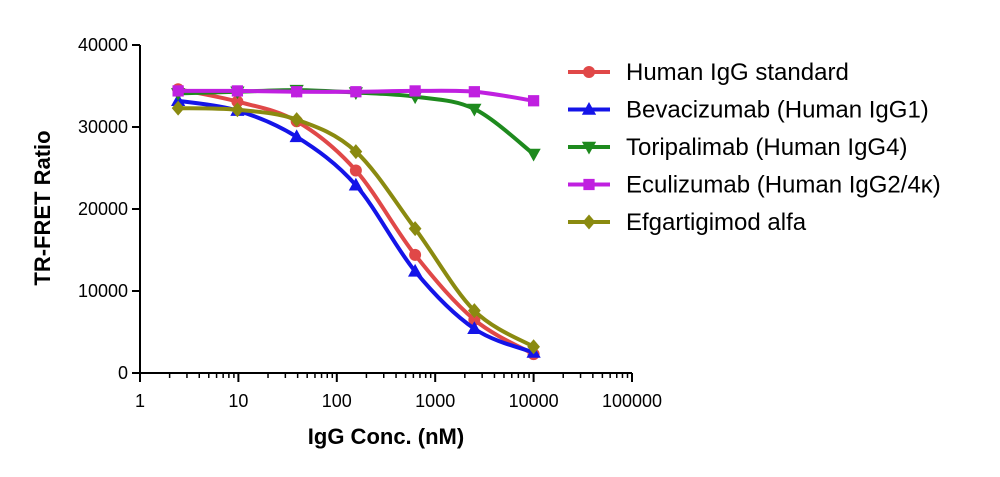 The height and width of the screenshot is (477, 1000). What do you see at coordinates (534, 401) in the screenshot?
I see `x-tick-label: 10000` at bounding box center [534, 401].